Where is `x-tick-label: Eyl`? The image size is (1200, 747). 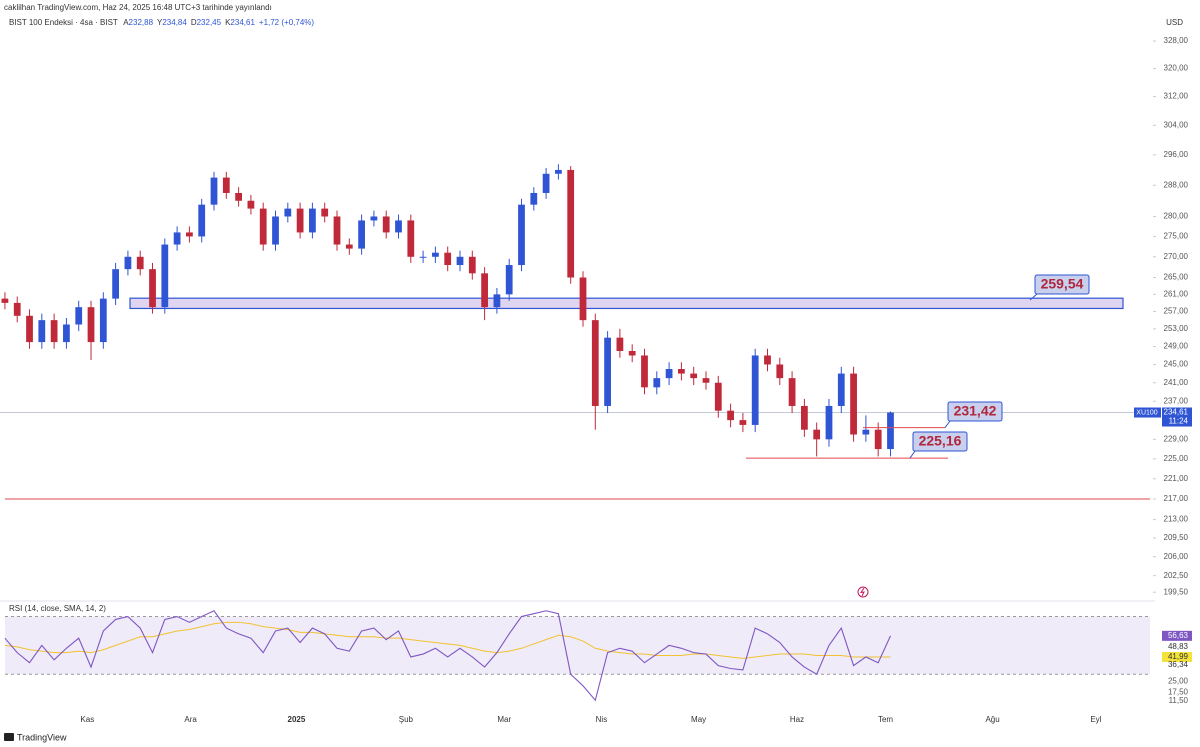 x-tick-label: Eyl is located at coordinates (1095, 719).